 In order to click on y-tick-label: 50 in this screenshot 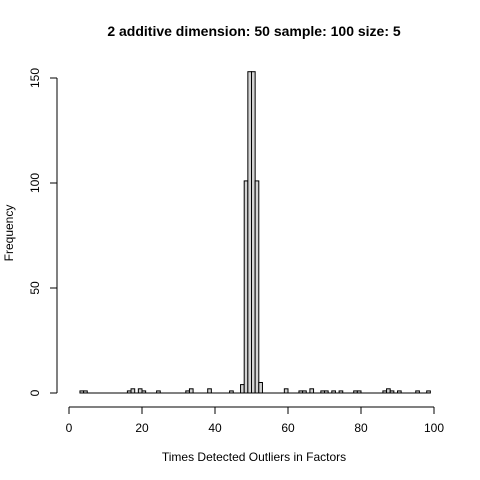, I will do `click(35, 288)`.